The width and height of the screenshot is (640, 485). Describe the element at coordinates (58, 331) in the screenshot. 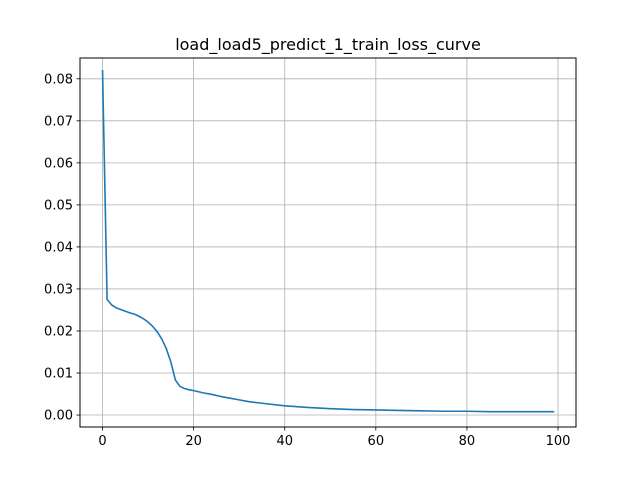

I see `y-tick-label: 0.02` at that location.